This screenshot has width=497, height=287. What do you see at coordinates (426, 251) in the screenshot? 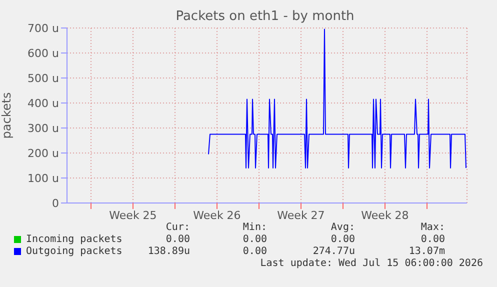
I see `text: 13.07m` at bounding box center [426, 251].